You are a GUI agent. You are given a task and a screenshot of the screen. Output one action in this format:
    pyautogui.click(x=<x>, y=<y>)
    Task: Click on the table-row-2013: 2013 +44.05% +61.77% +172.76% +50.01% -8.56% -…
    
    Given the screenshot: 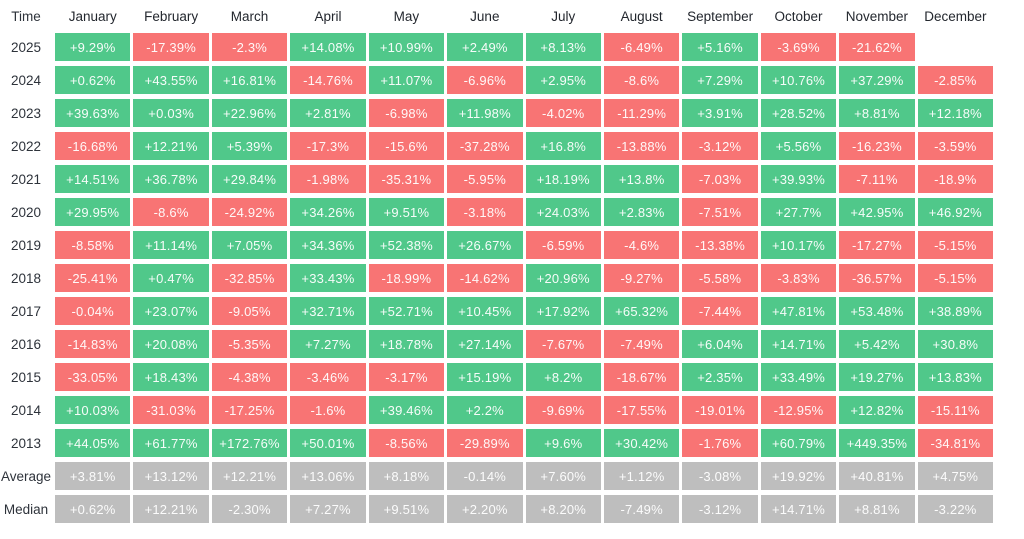 What is the action you would take?
    pyautogui.click(x=497, y=443)
    